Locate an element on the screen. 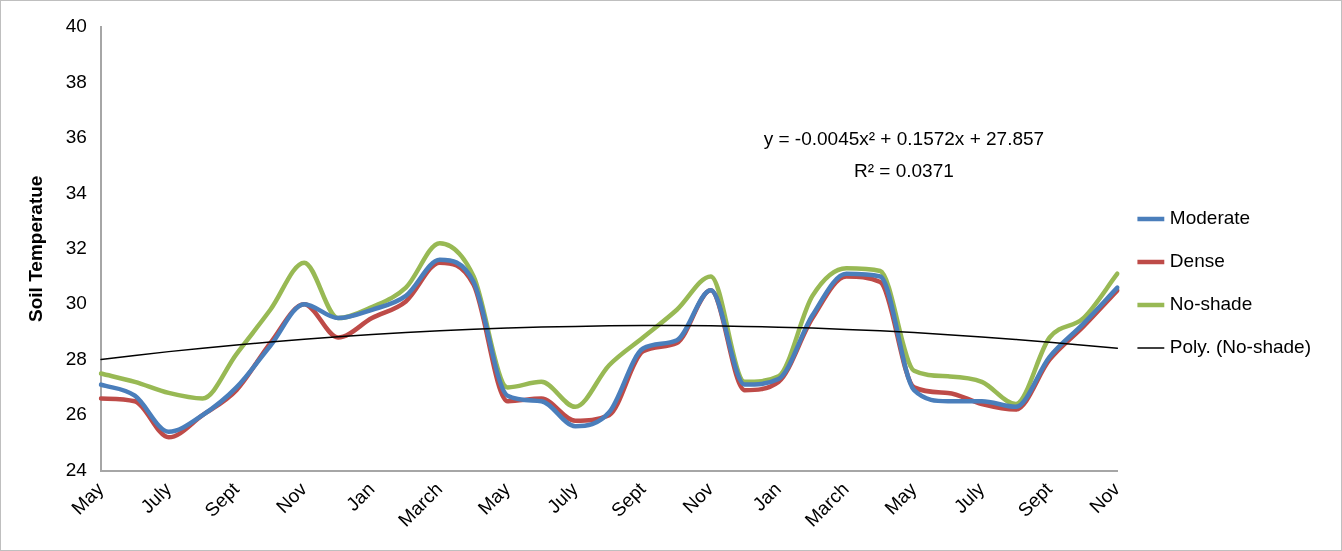 This screenshot has height=551, width=1342. y-tick-label: 30 is located at coordinates (76, 303).